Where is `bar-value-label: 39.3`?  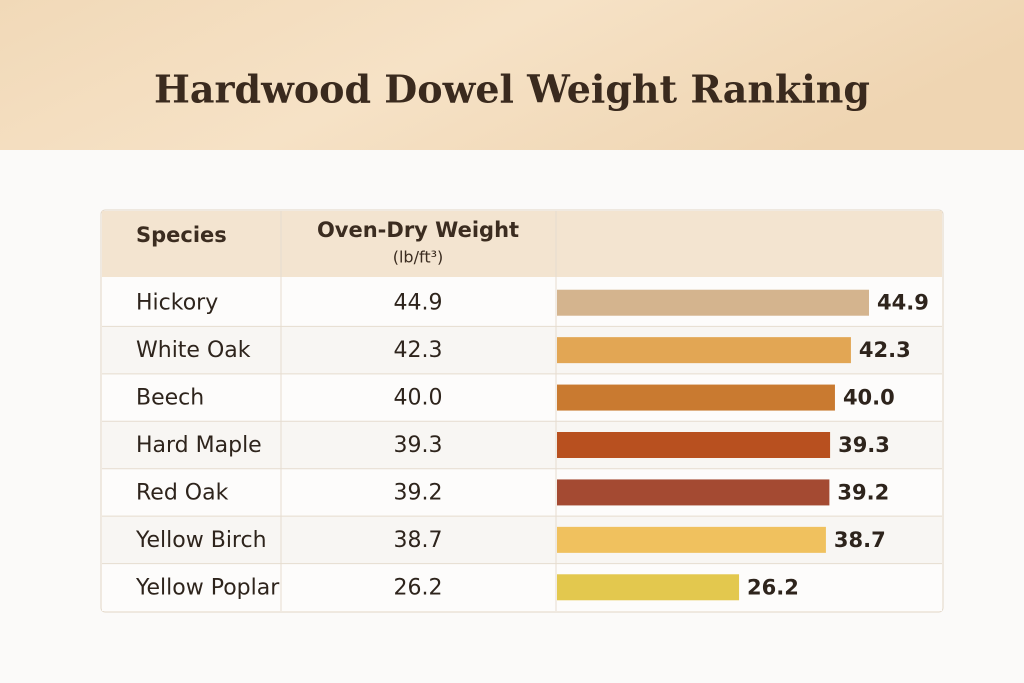
bar-value-label: 39.3 is located at coordinates (864, 445).